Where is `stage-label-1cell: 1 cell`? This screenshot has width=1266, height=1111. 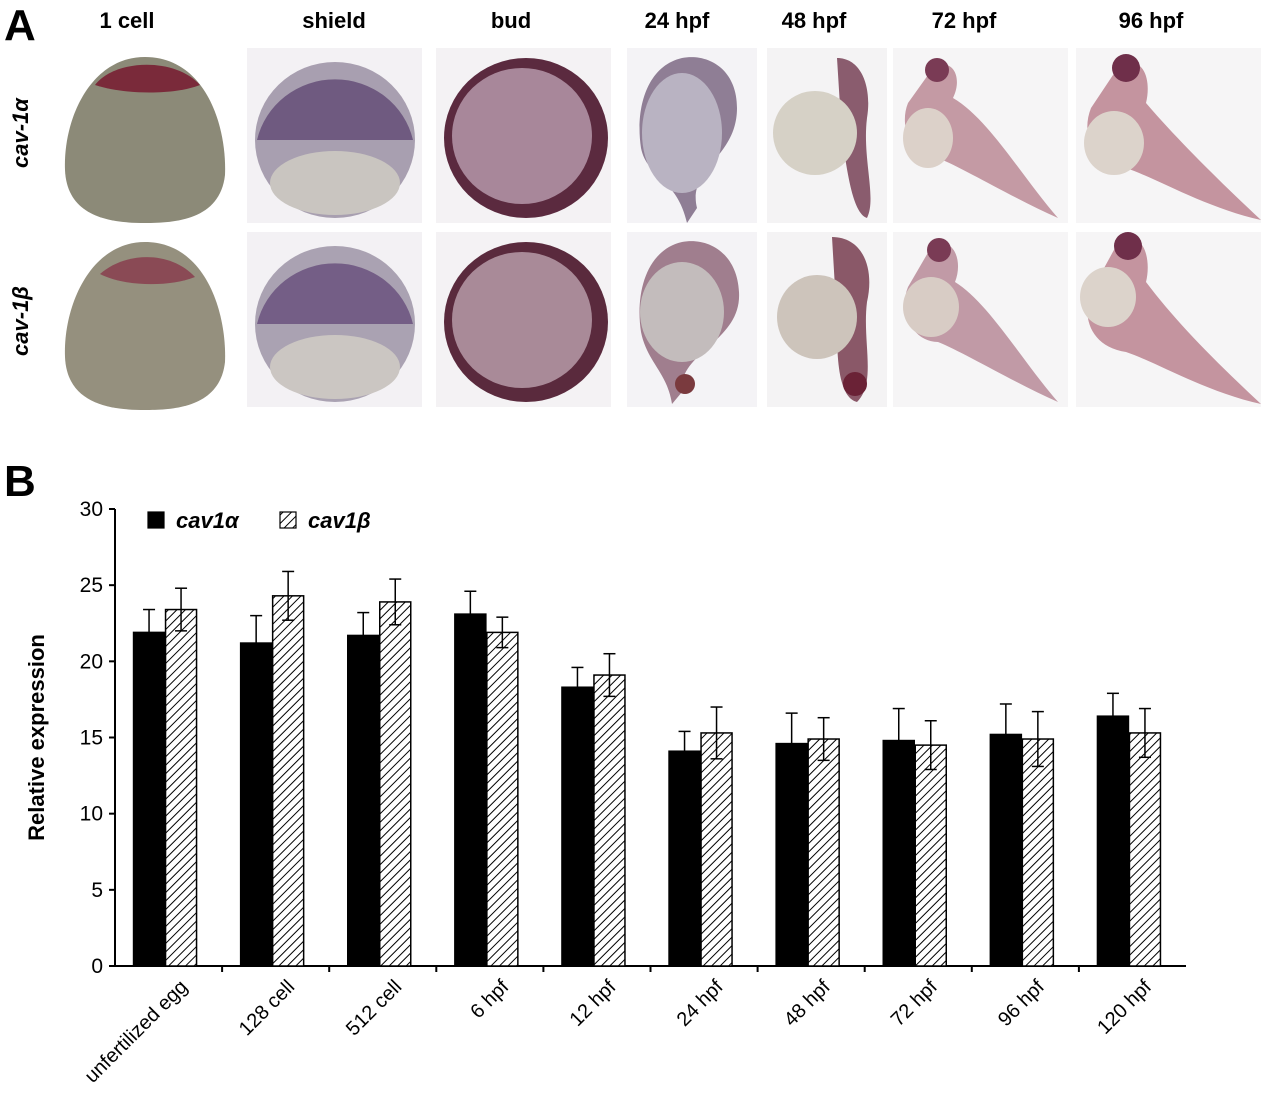 stage-label-1cell: 1 cell is located at coordinates (127, 20).